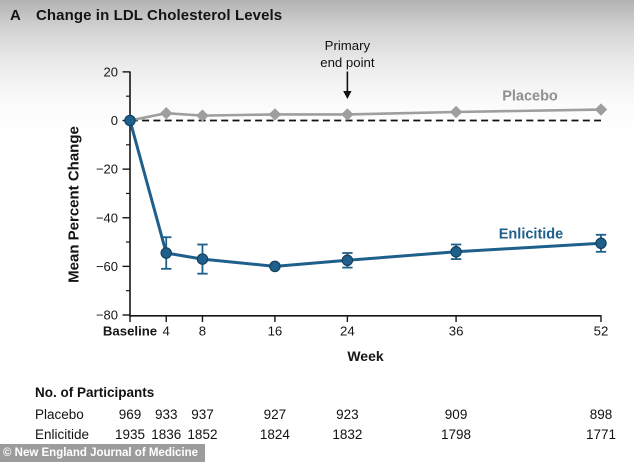  I want to click on placebo-series-label: Placebo, so click(530, 97).